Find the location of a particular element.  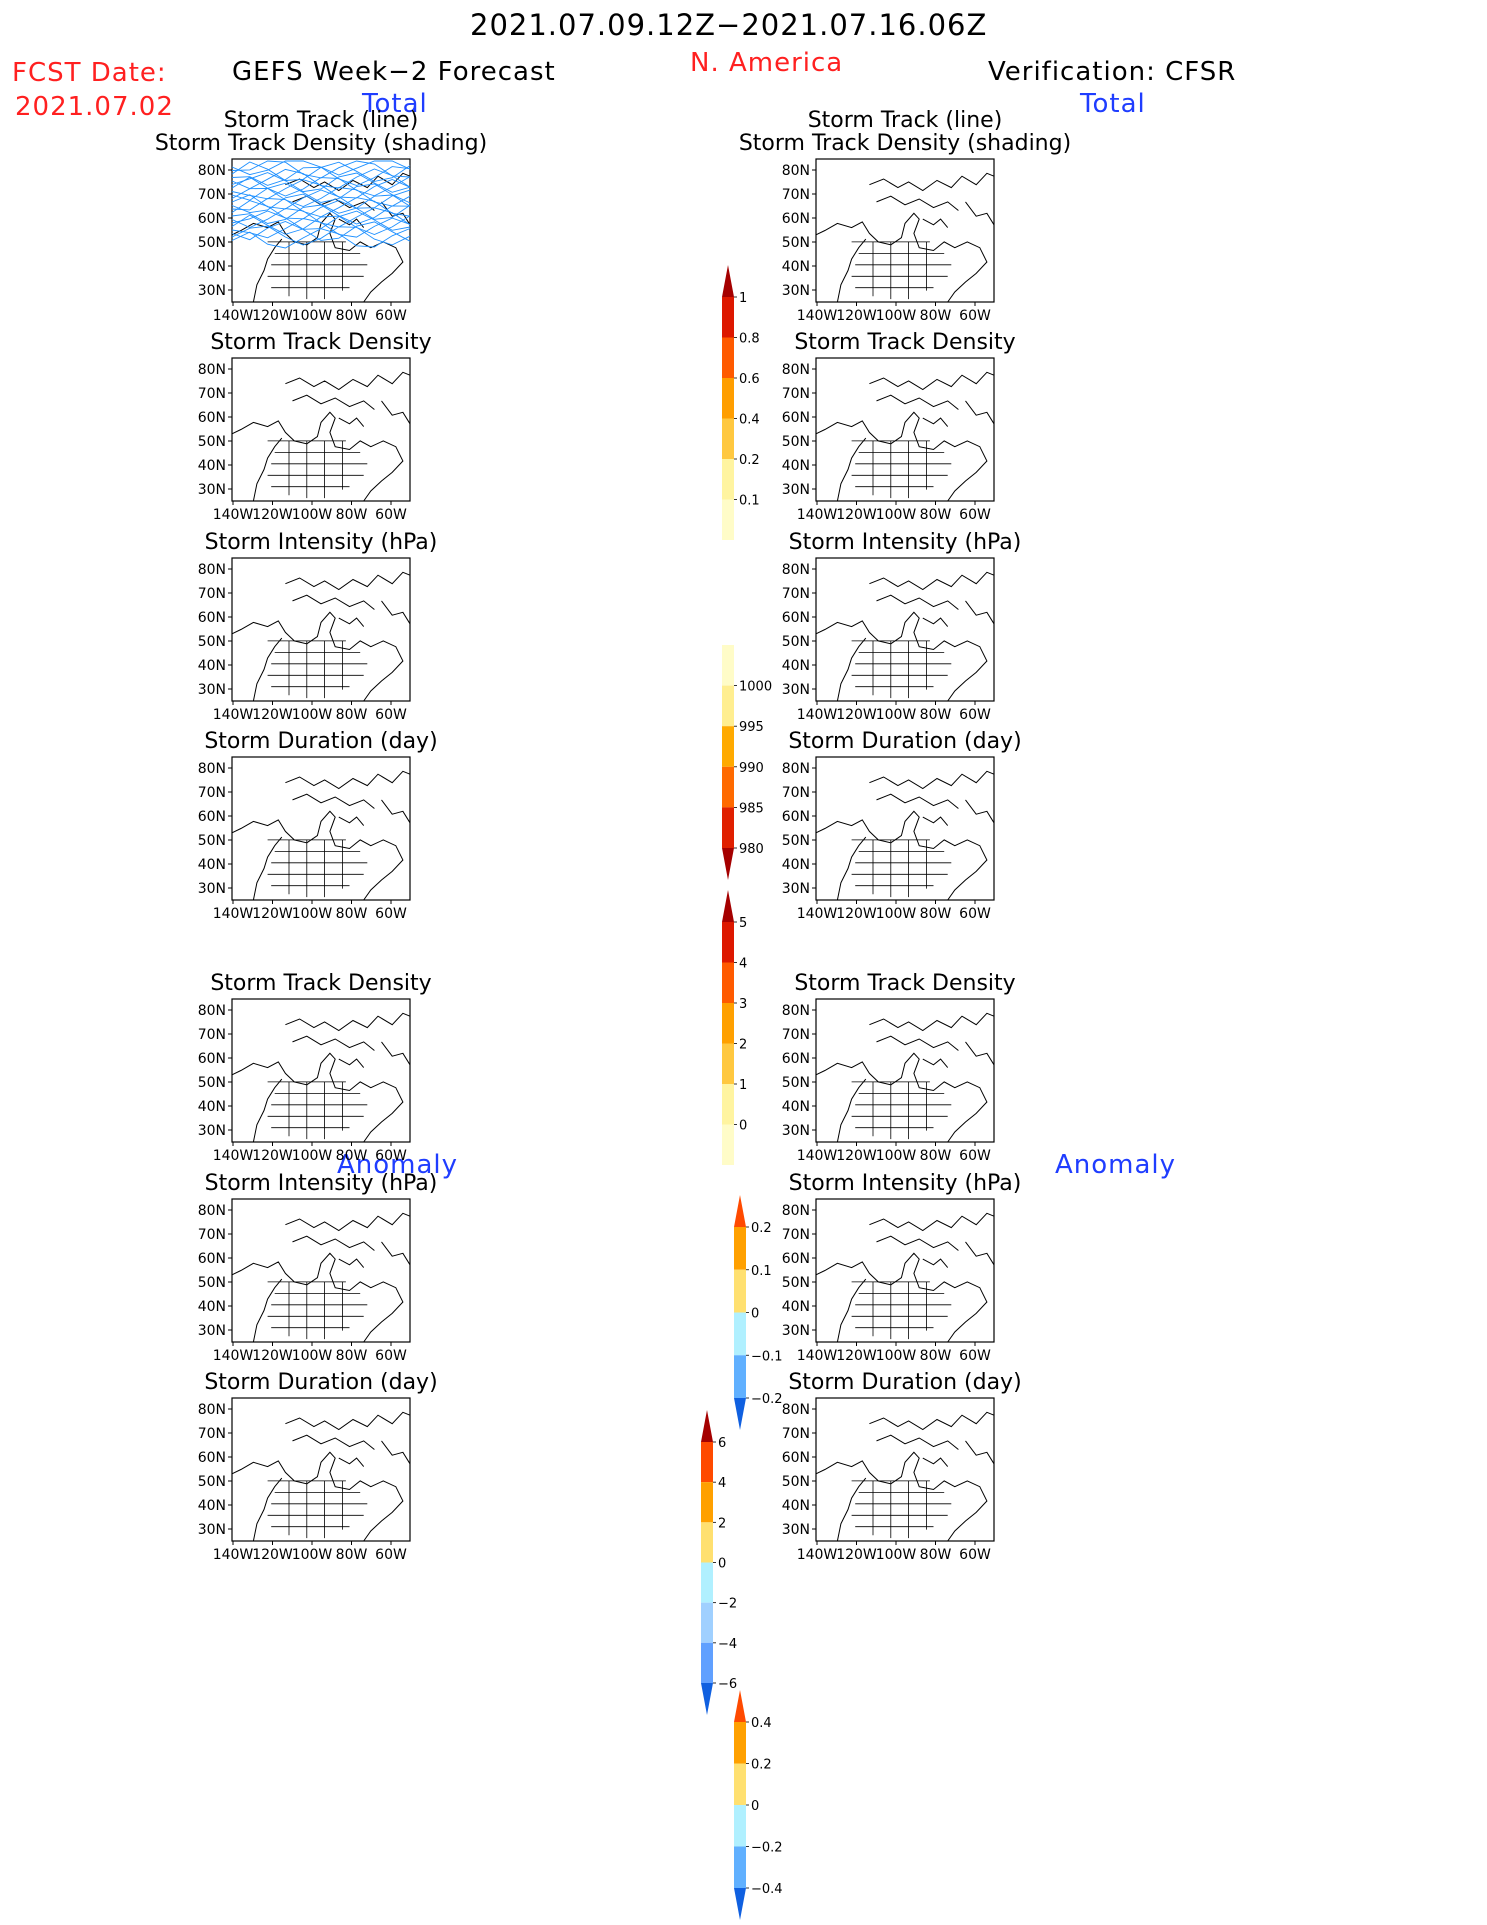

panel-title: Storm Duration (day) is located at coordinates (320, 1382).